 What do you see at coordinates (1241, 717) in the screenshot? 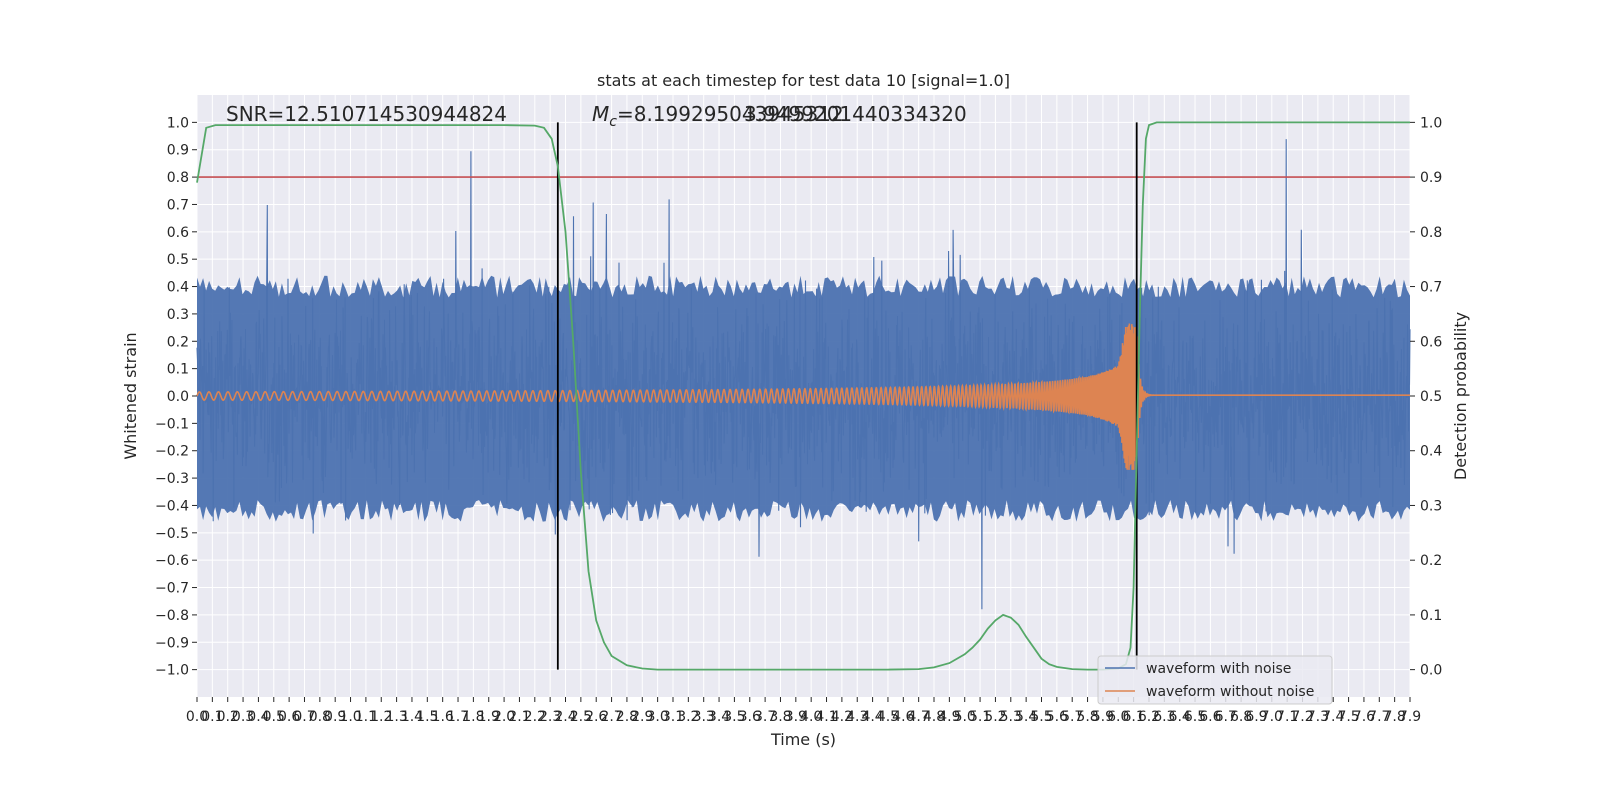
I see `x-tick-label: 6.8` at bounding box center [1241, 717].